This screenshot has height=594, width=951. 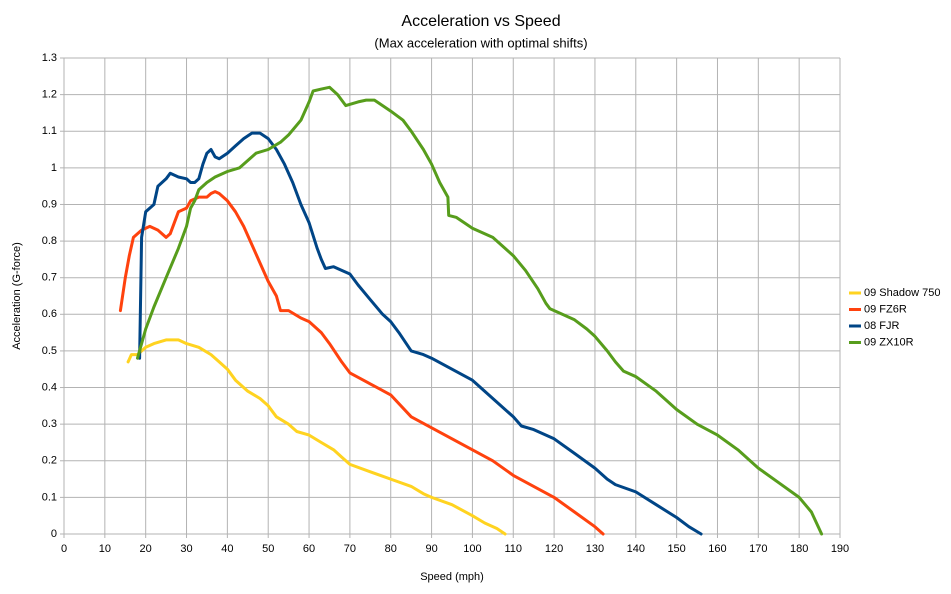 What do you see at coordinates (480, 21) in the screenshot?
I see `chart-title: Acceleration vs Speed` at bounding box center [480, 21].